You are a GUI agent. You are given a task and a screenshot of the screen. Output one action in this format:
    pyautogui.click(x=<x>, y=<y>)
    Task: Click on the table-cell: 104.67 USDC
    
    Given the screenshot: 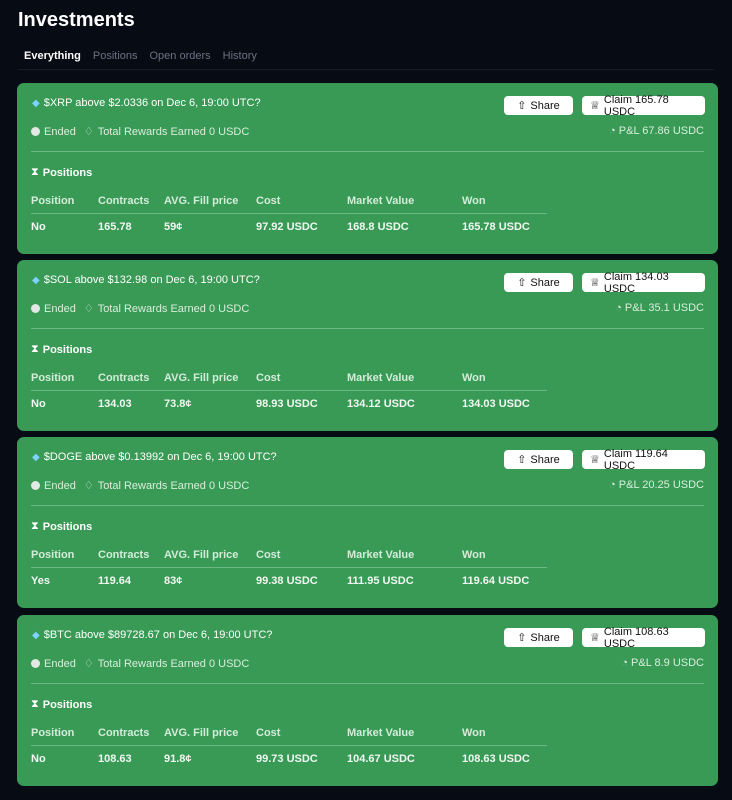 What is the action you would take?
    pyautogui.click(x=381, y=759)
    